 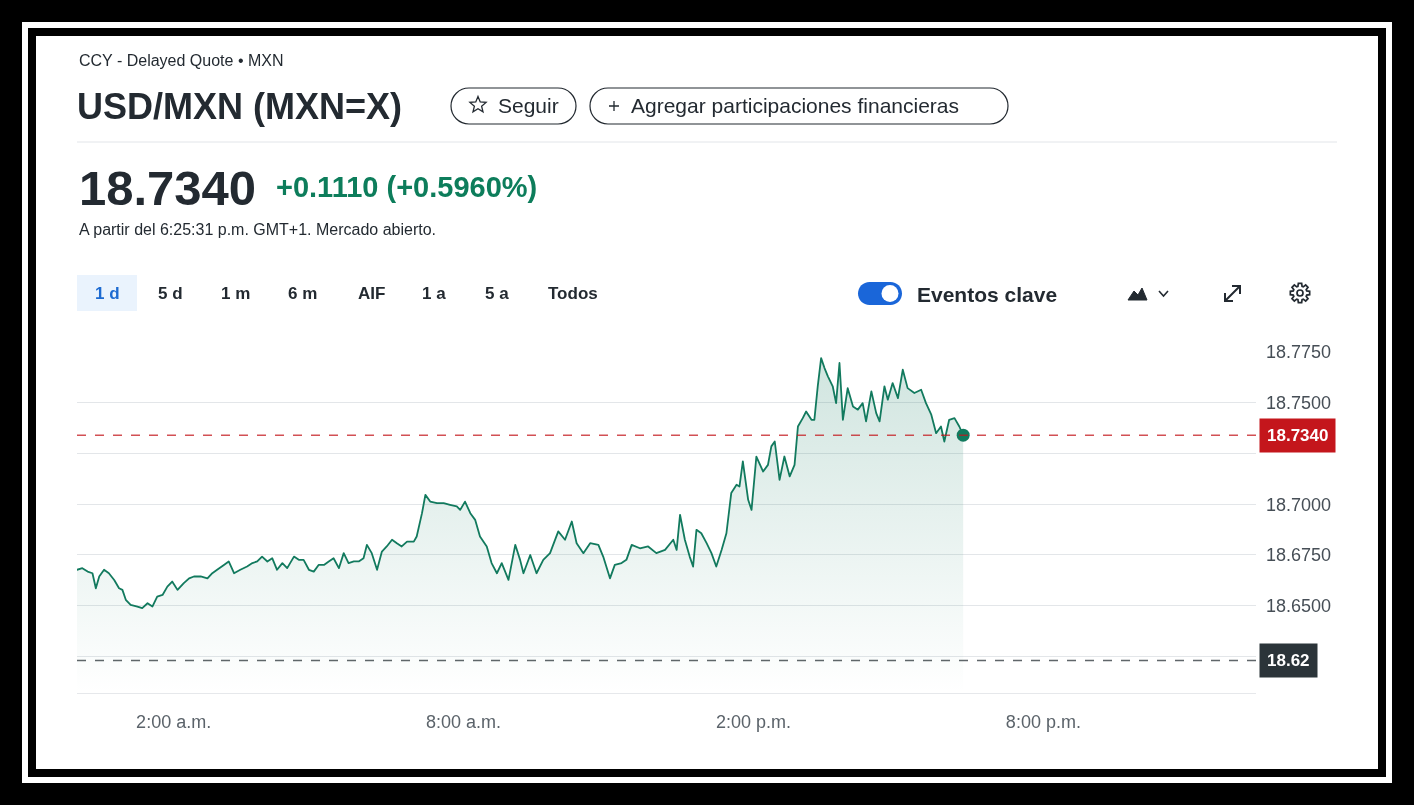 What do you see at coordinates (434, 293) in the screenshot?
I see `text: 1 a` at bounding box center [434, 293].